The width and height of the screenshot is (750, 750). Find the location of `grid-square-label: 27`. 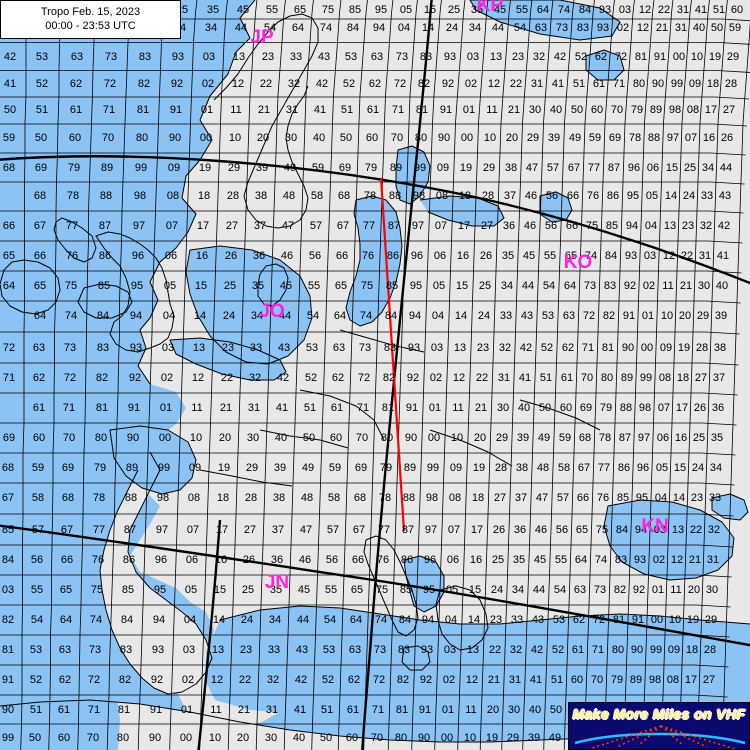

grid-square-label: 27 is located at coordinates (709, 680).